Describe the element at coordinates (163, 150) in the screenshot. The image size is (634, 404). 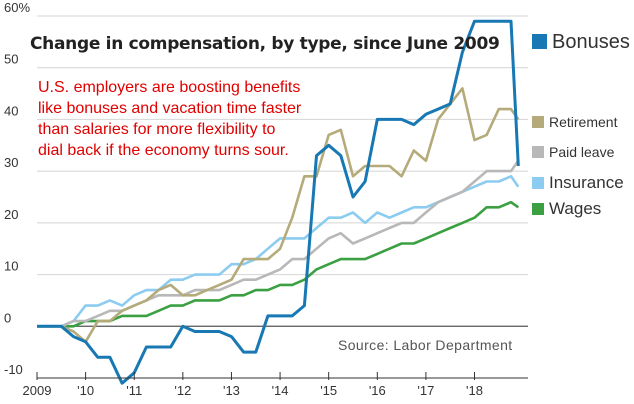
I see `annotation-line-3: dial back if the economy turns sour.` at that location.